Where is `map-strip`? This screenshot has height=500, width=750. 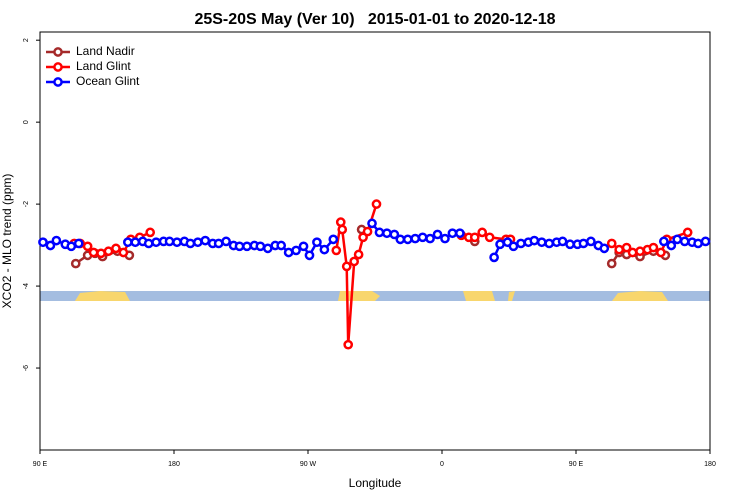
map-strip is located at coordinates (375, 296).